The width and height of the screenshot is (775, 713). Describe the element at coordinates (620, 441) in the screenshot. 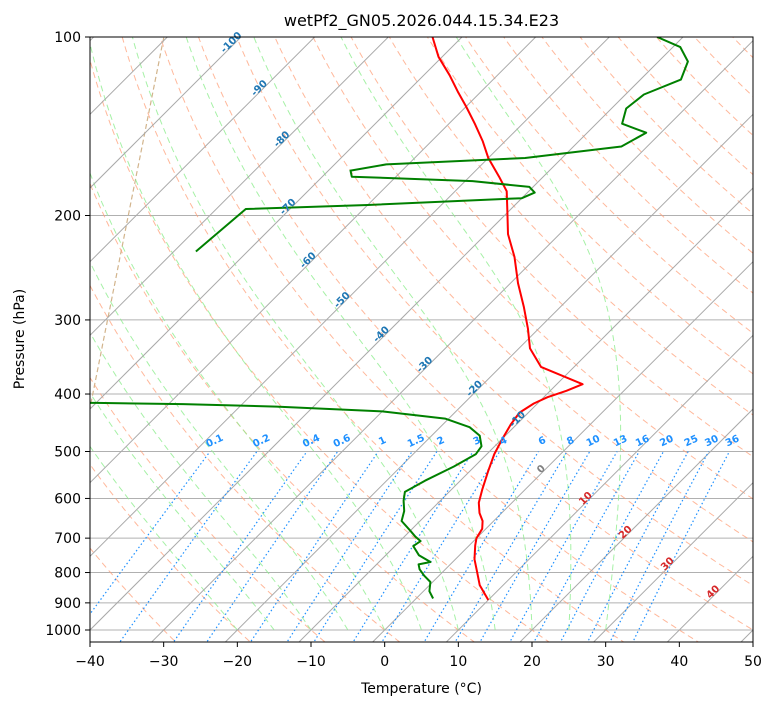

I see `mixing-ratio-label: 13` at that location.